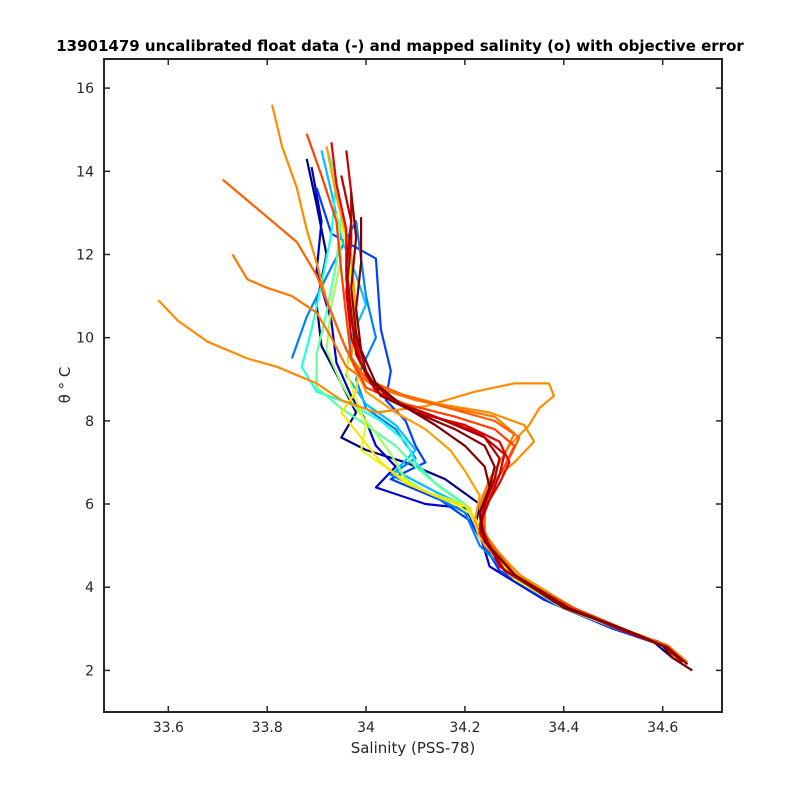 Image resolution: width=800 pixels, height=800 pixels. Describe the element at coordinates (89, 422) in the screenshot. I see `y-tick-label: 8` at that location.